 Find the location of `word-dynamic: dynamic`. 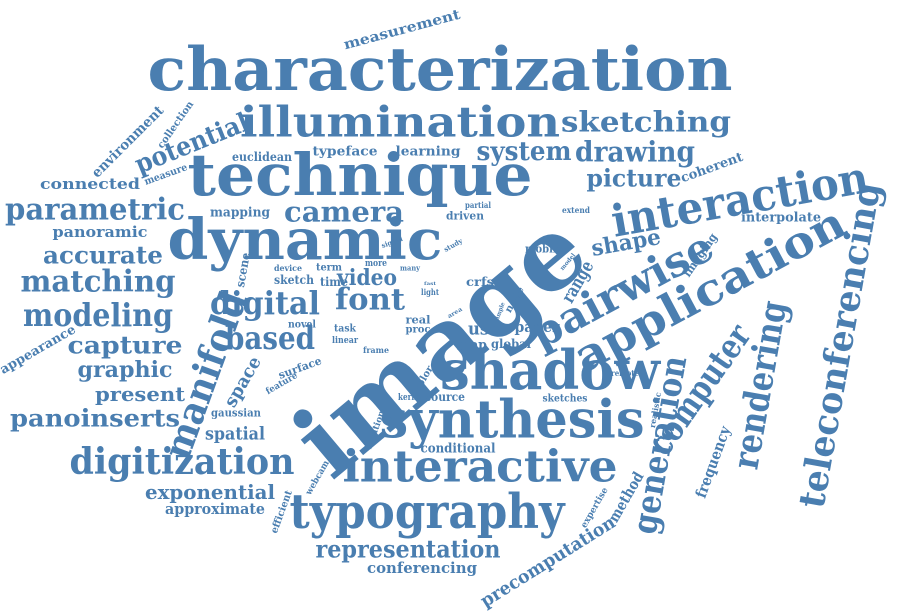

word-dynamic: dynamic is located at coordinates (305, 240).